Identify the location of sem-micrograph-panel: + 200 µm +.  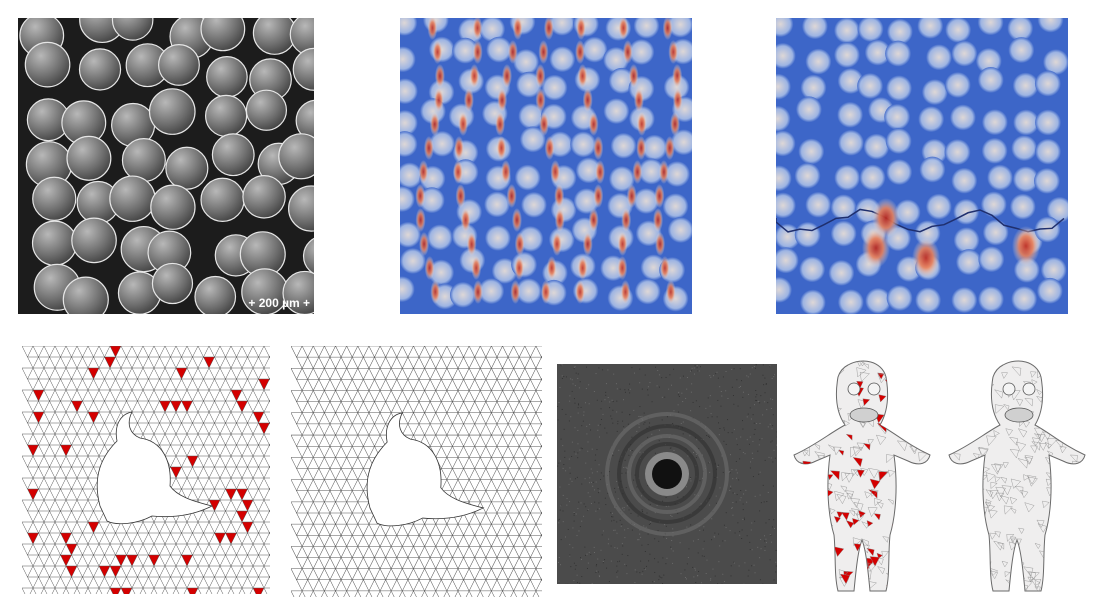
(166, 166).